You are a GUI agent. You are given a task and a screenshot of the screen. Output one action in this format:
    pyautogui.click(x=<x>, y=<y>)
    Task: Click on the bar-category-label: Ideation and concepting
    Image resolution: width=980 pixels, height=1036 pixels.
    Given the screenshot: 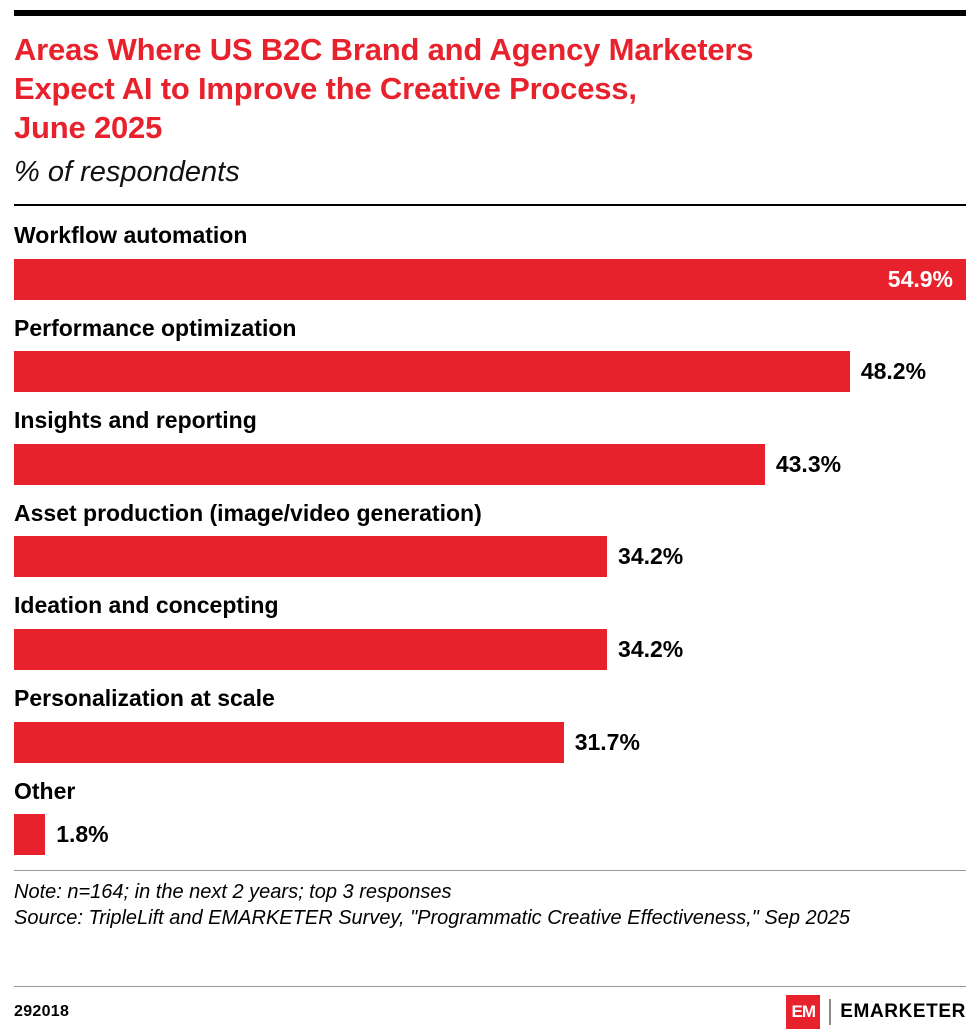 What is the action you would take?
    pyautogui.click(x=146, y=605)
    